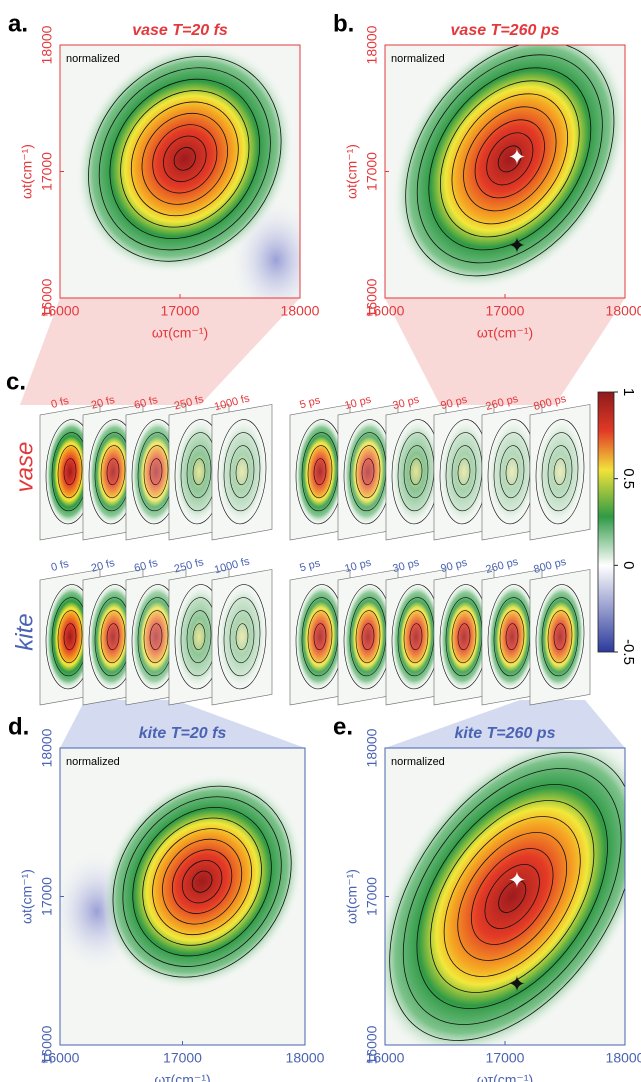 The image size is (641, 1082). I want to click on colorbar, so click(606, 522).